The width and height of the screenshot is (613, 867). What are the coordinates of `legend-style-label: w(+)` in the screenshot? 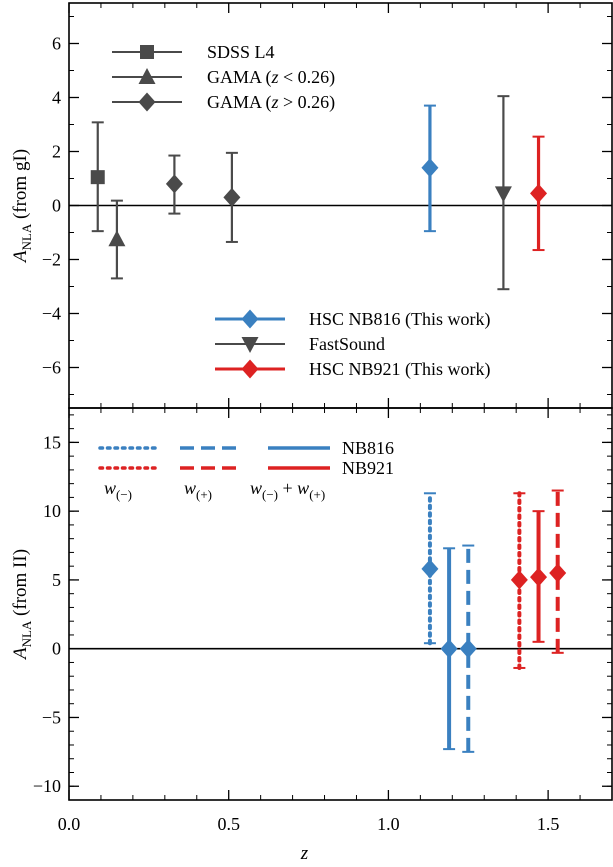 It's located at (198, 490).